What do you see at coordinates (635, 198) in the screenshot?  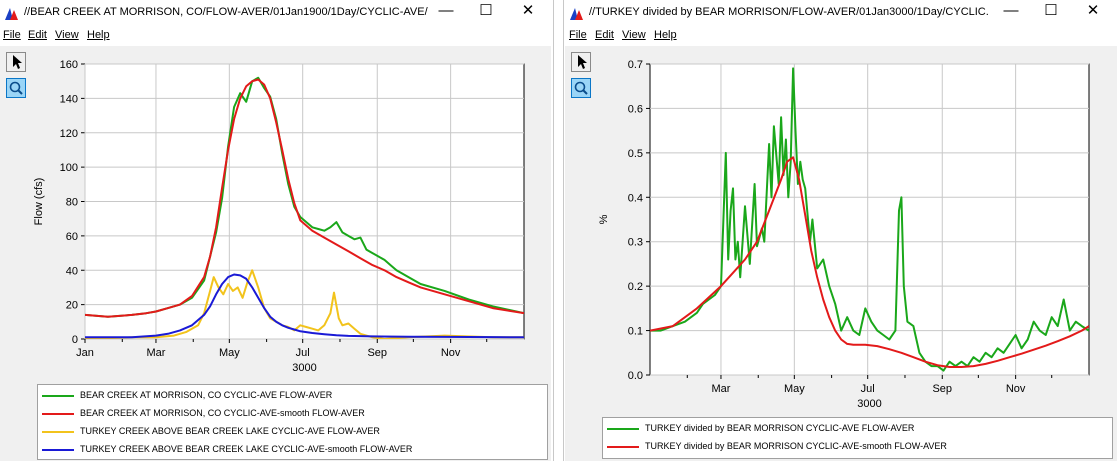 I see `y-tick-label: 0.4` at bounding box center [635, 198].